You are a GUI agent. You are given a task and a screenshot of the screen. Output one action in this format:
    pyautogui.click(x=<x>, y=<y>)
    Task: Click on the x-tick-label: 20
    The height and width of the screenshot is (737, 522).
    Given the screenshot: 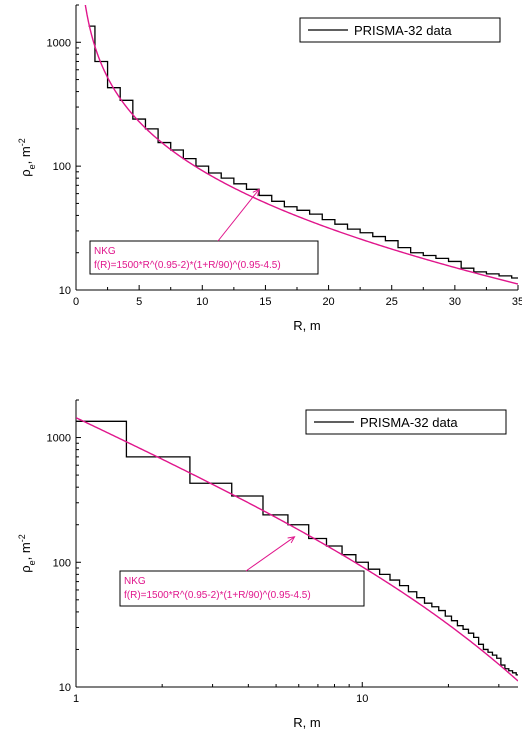 What is the action you would take?
    pyautogui.click(x=328, y=302)
    